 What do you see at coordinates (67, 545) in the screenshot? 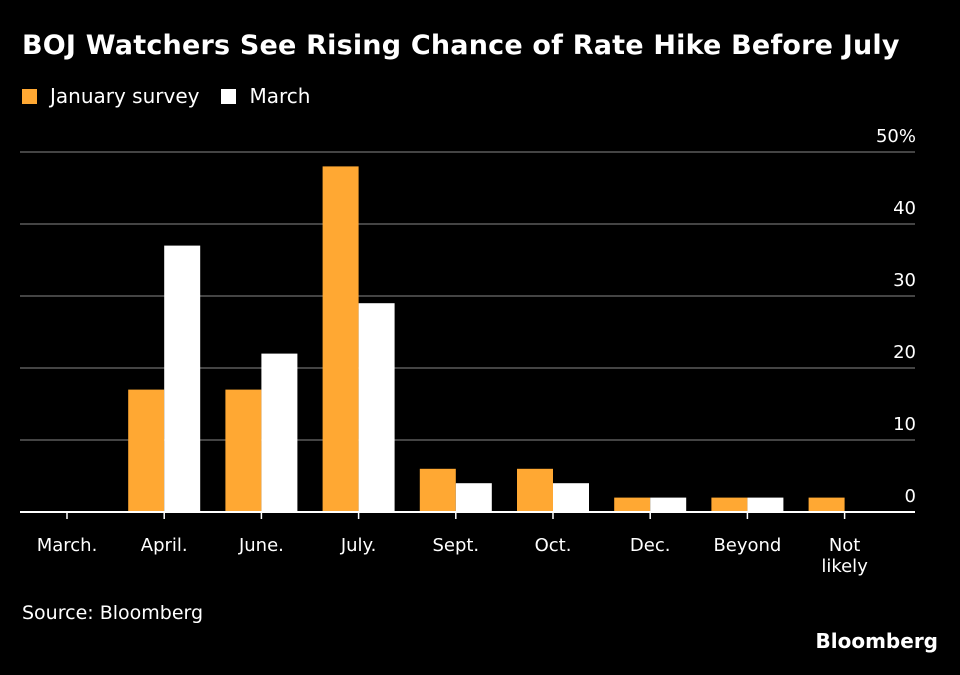
I see `x-tick-label-0: March.` at bounding box center [67, 545].